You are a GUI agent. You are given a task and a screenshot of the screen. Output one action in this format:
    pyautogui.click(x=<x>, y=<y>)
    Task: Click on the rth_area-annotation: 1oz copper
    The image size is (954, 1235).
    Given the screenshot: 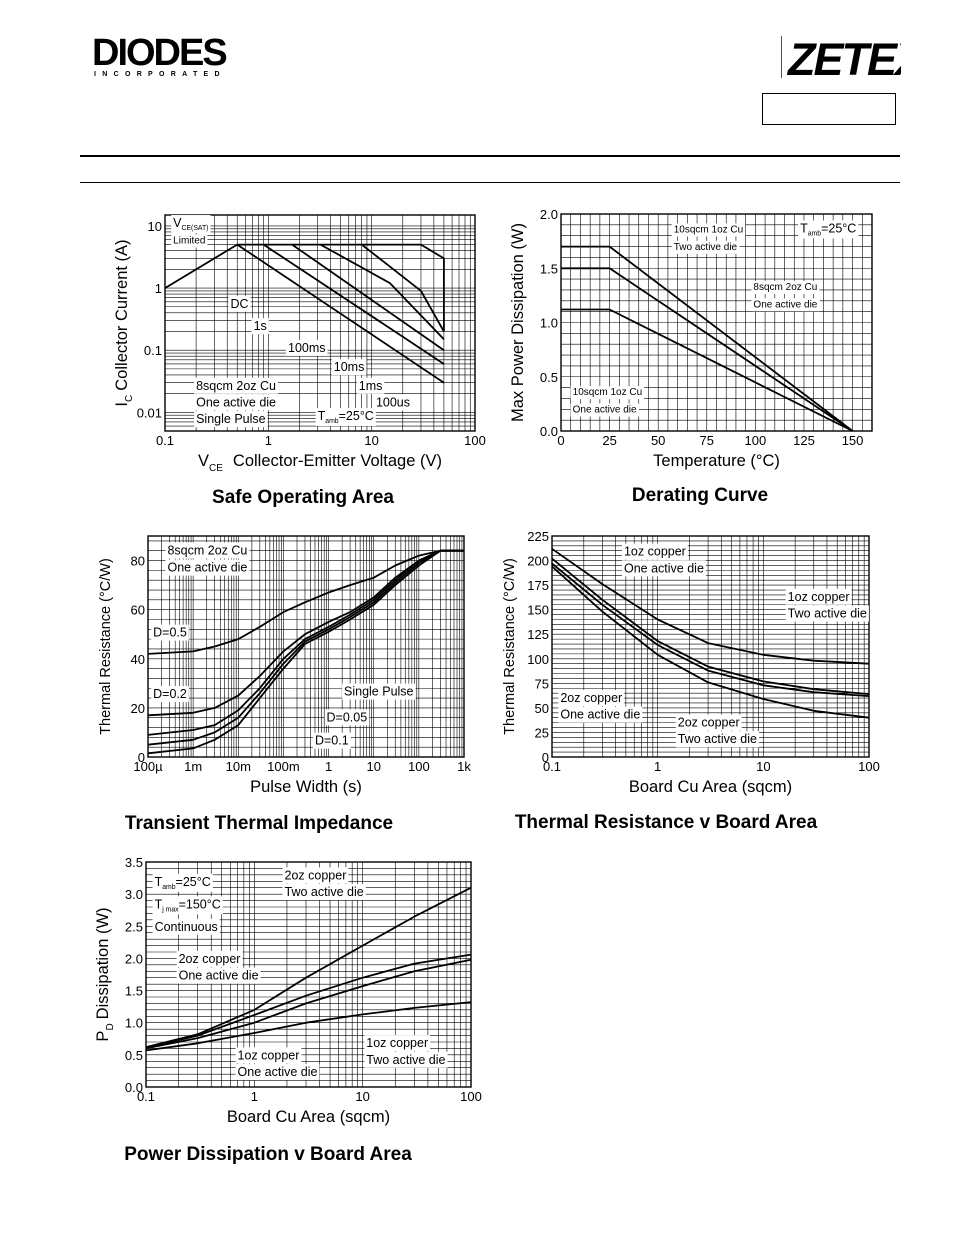 What is the action you would take?
    pyautogui.click(x=655, y=552)
    